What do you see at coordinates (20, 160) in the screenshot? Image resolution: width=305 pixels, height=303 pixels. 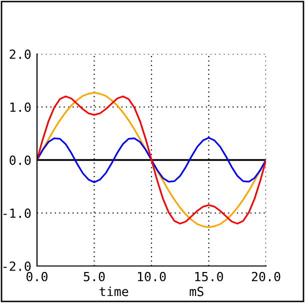 I see `y-tick-label: 0.0` at bounding box center [20, 160].